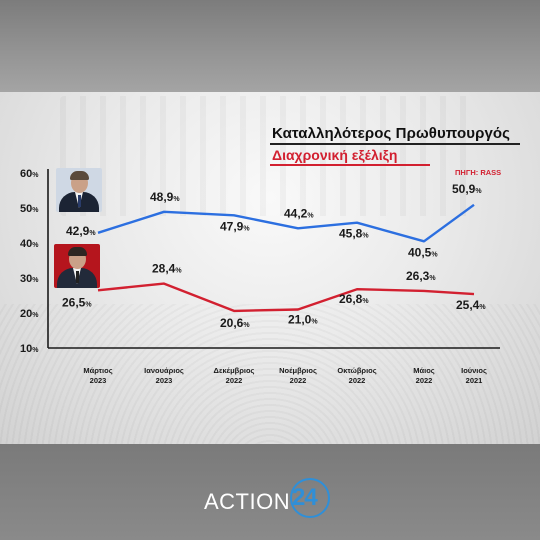  Describe the element at coordinates (167, 269) in the screenshot. I see `data-label: 28,4%` at that location.